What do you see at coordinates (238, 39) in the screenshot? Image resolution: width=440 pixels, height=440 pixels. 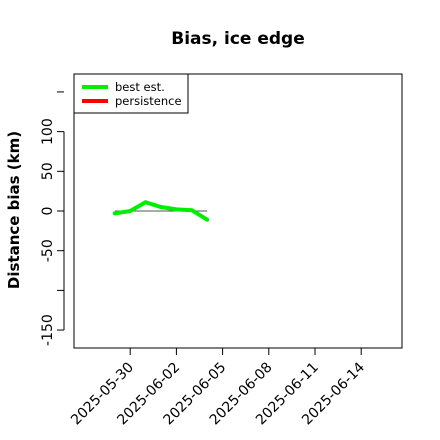 I see `chart-title: Bias, ice edge` at bounding box center [238, 39].